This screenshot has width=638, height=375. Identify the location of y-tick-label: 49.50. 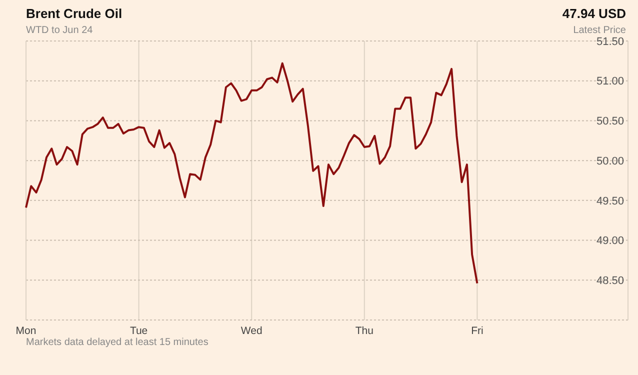
(610, 201).